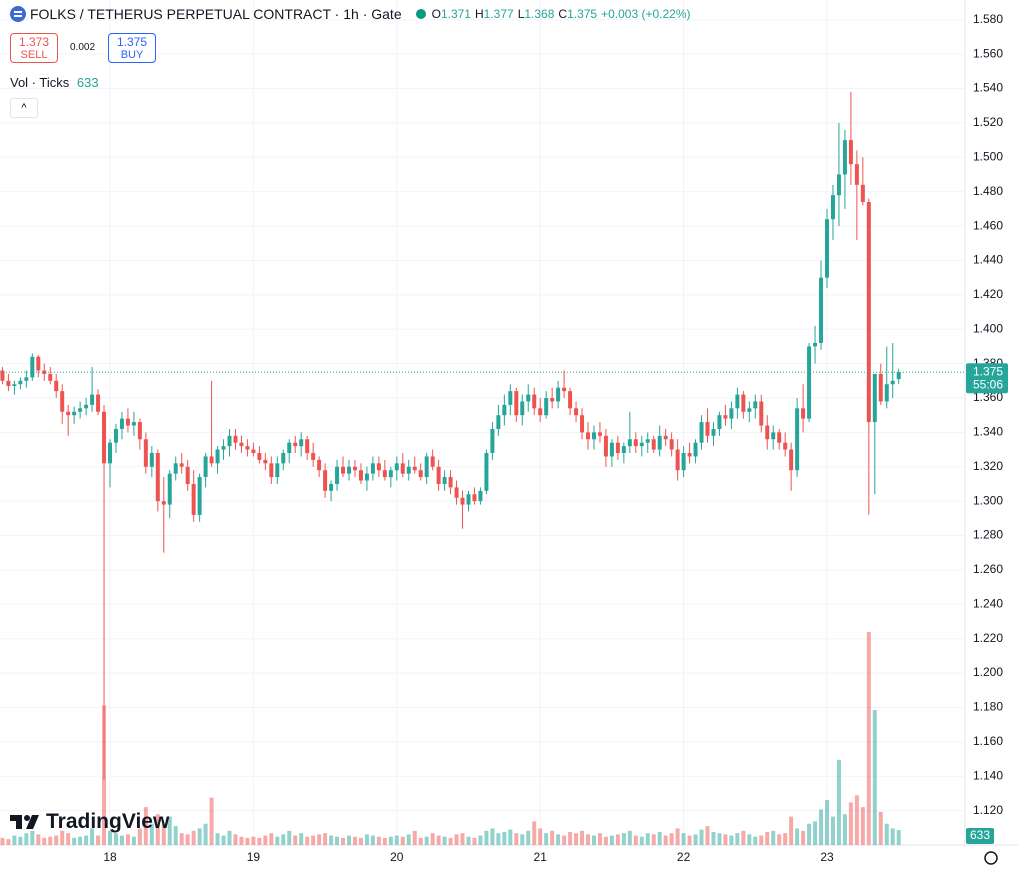 The width and height of the screenshot is (1018, 872). I want to click on volume-label: 633, so click(980, 835).